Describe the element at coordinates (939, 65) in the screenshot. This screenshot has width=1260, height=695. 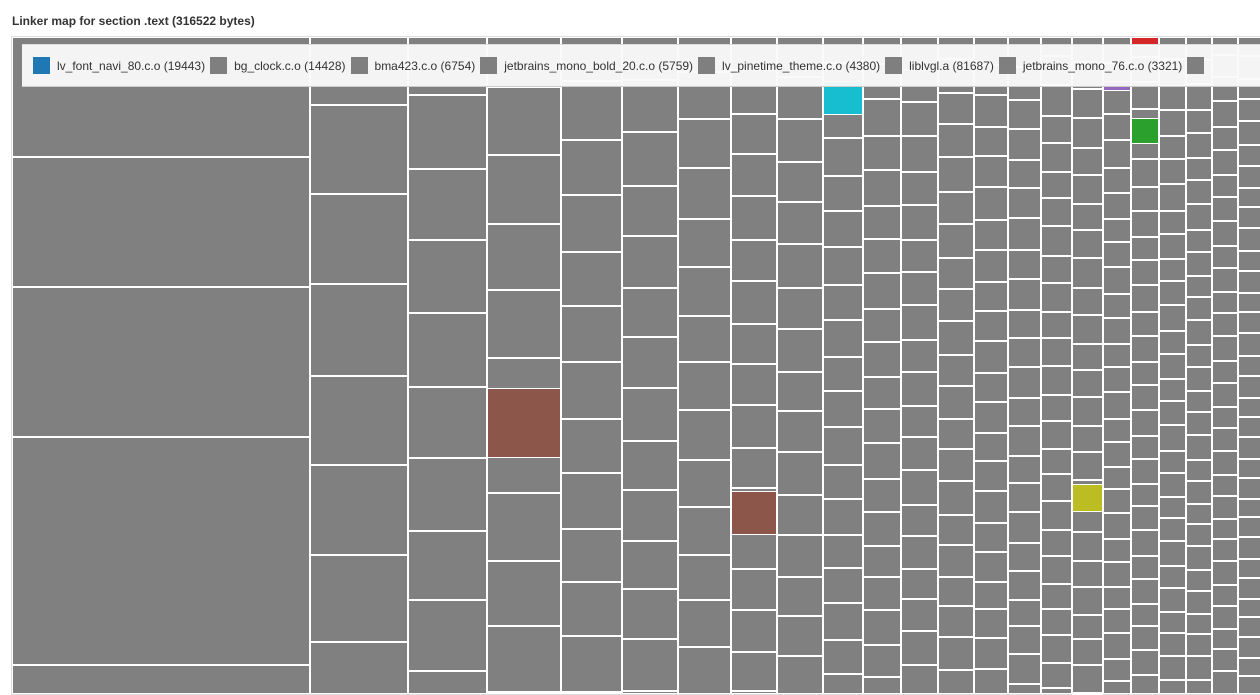
I see `legend-item: liblvgl.a (81687)` at that location.